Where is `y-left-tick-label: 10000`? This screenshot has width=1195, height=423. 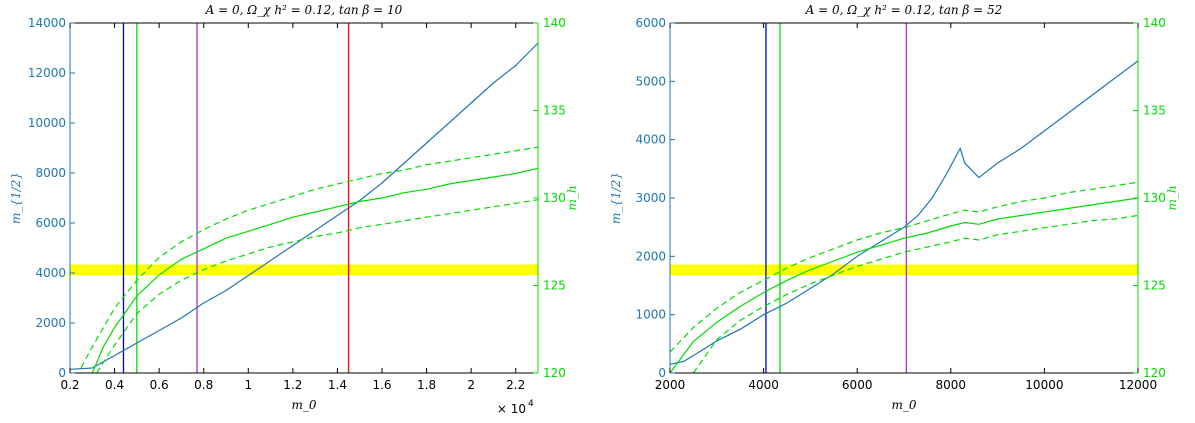
y-left-tick-label: 10000 is located at coordinates (47, 123).